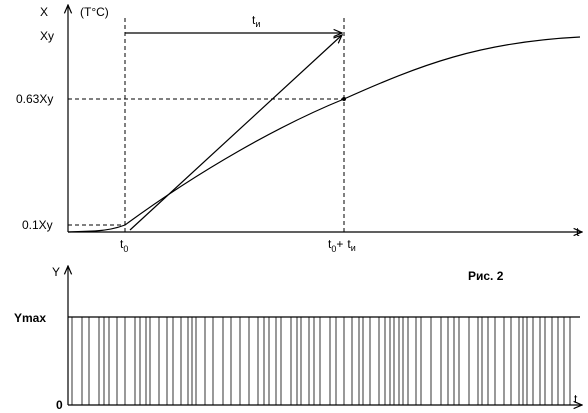 This screenshot has width=588, height=413. Describe the element at coordinates (344, 99) in the screenshot. I see `curve-point` at that location.